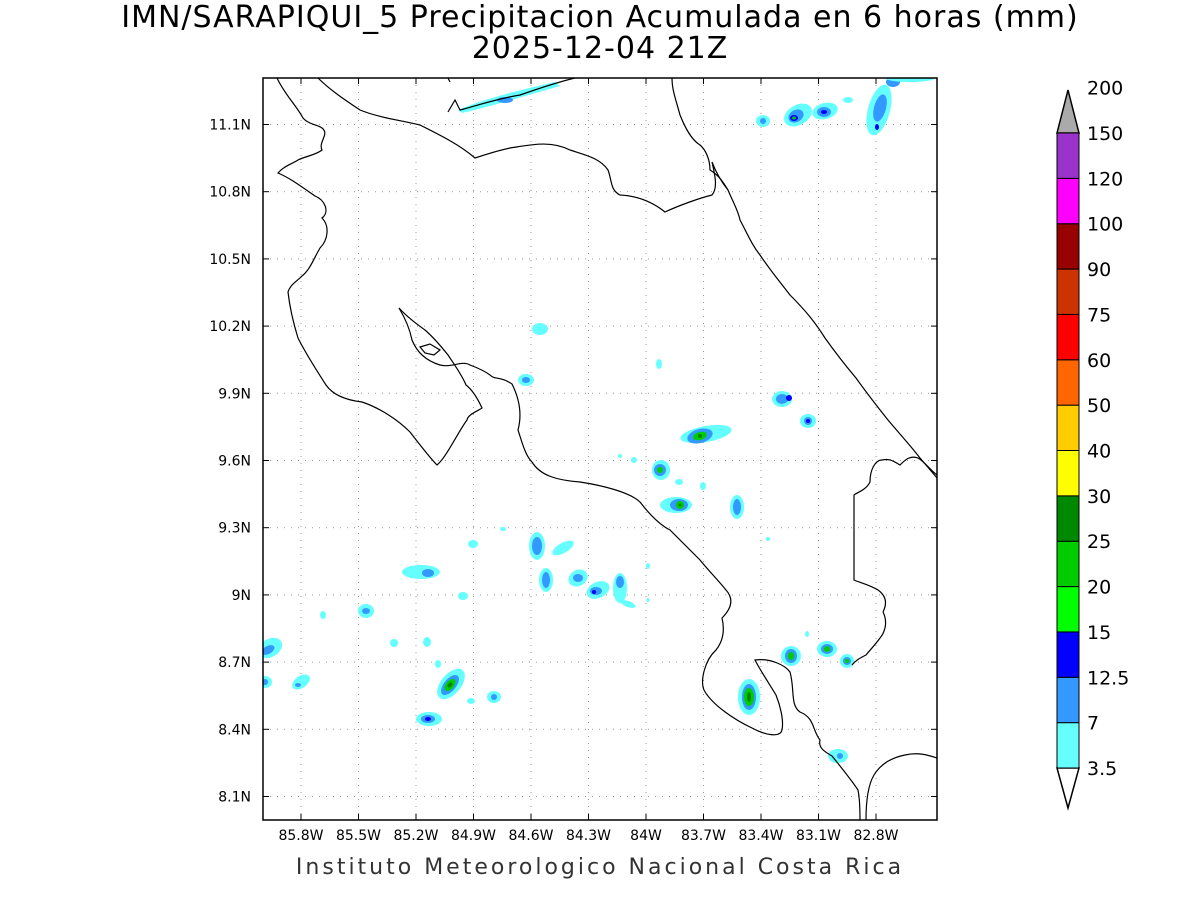 This screenshot has width=1200, height=900. I want to click on y-tick-label: 9.6N, so click(234, 462).